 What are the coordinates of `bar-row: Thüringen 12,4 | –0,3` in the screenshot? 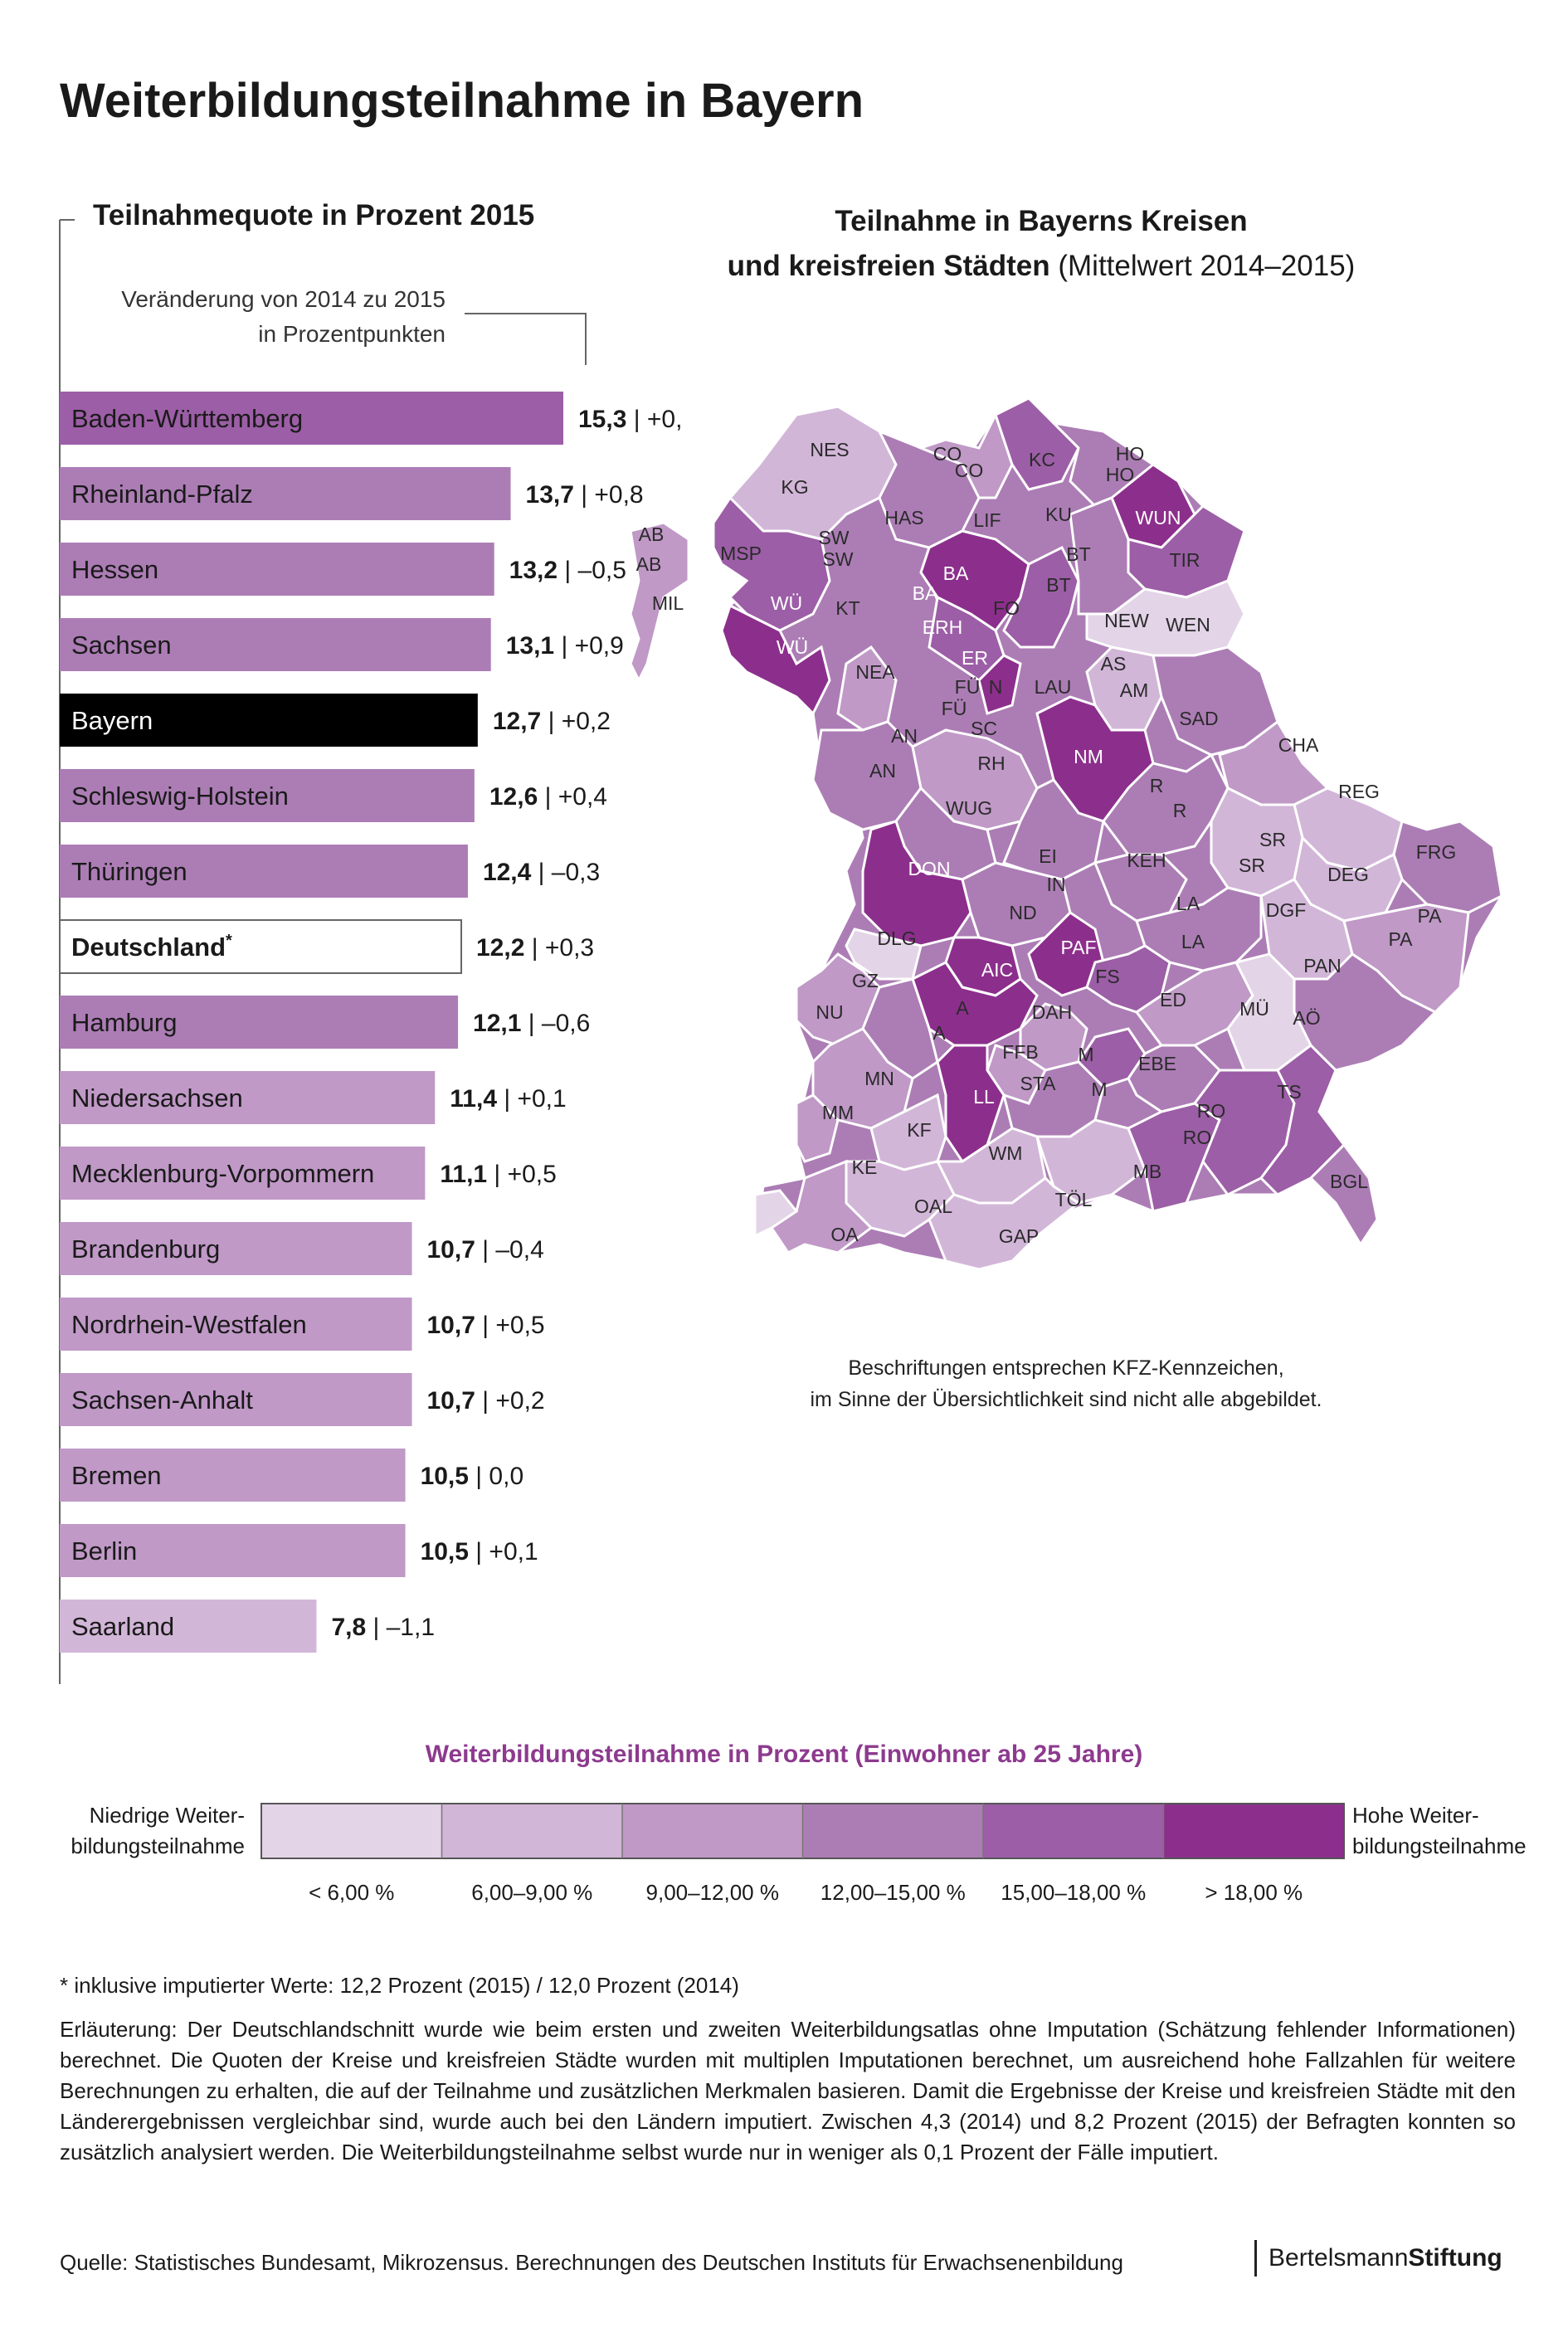 It's located at (330, 871).